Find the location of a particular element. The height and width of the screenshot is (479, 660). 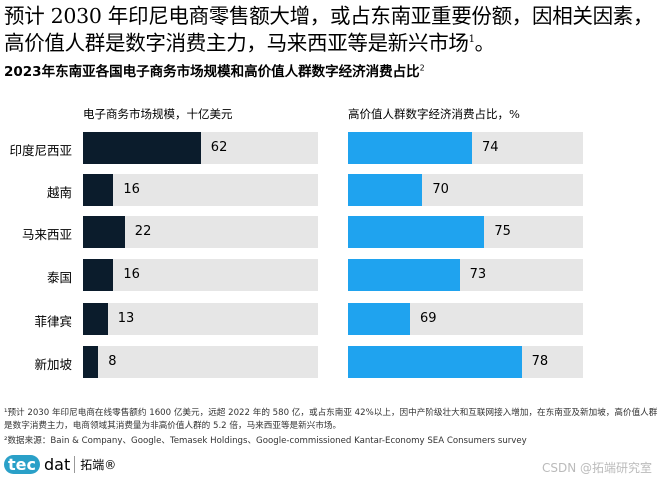

headline-sup: 1 is located at coordinates (471, 39).